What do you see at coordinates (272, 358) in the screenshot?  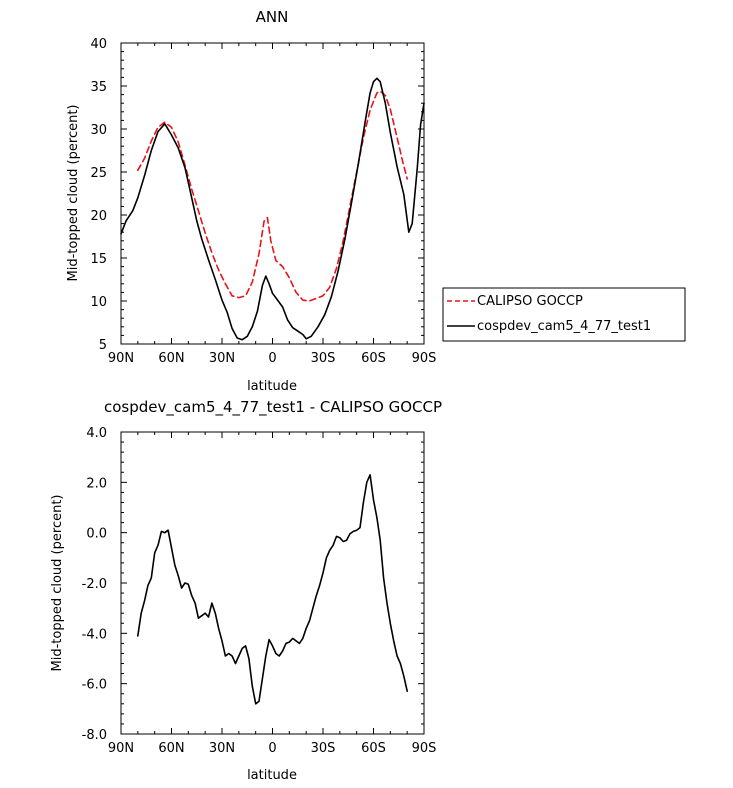 I see `top-chart-xtick-label: 0` at bounding box center [272, 358].